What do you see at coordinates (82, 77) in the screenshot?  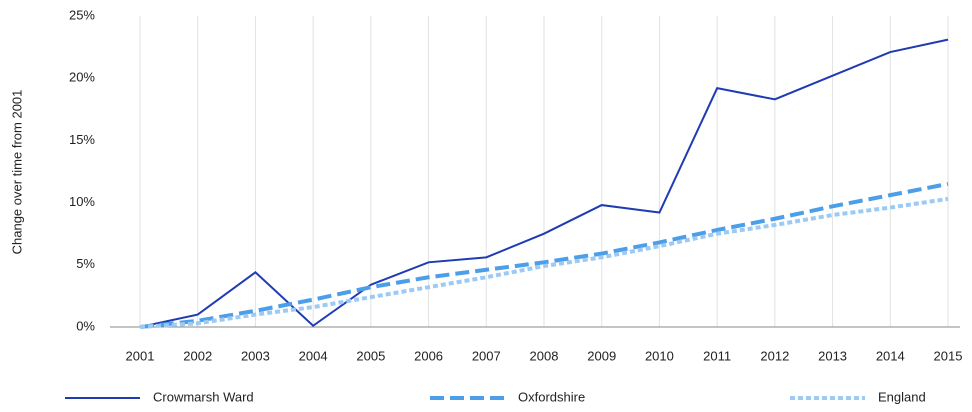 I see `y-tick-label: 20%` at bounding box center [82, 77].